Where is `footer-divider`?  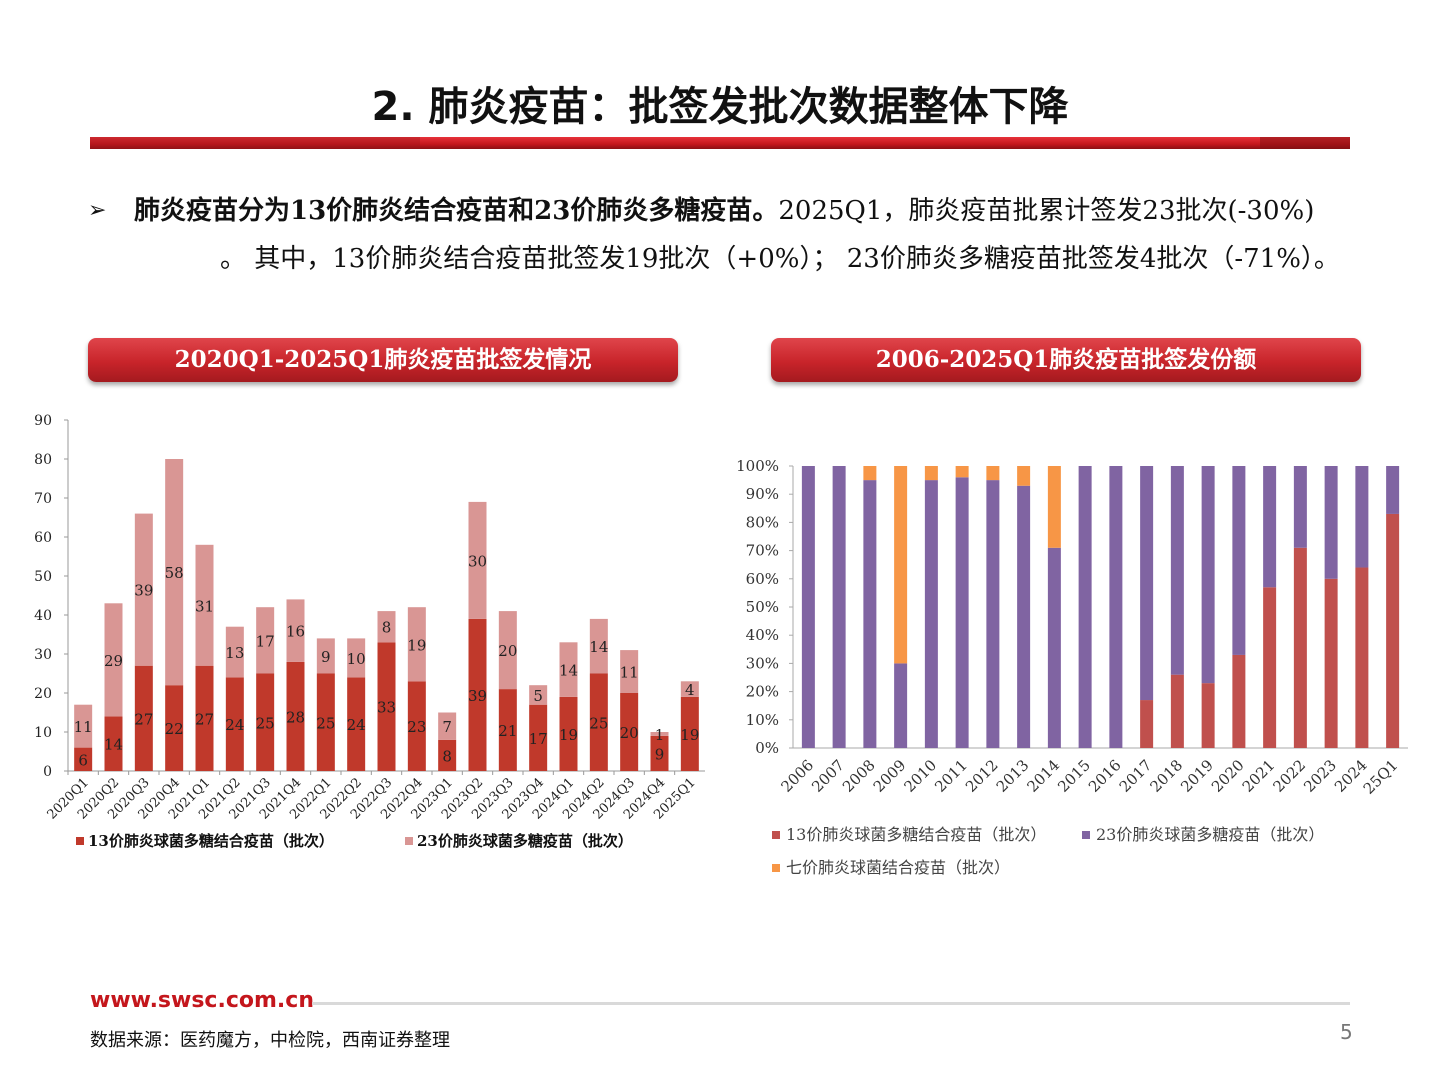
footer-divider is located at coordinates (831, 1003).